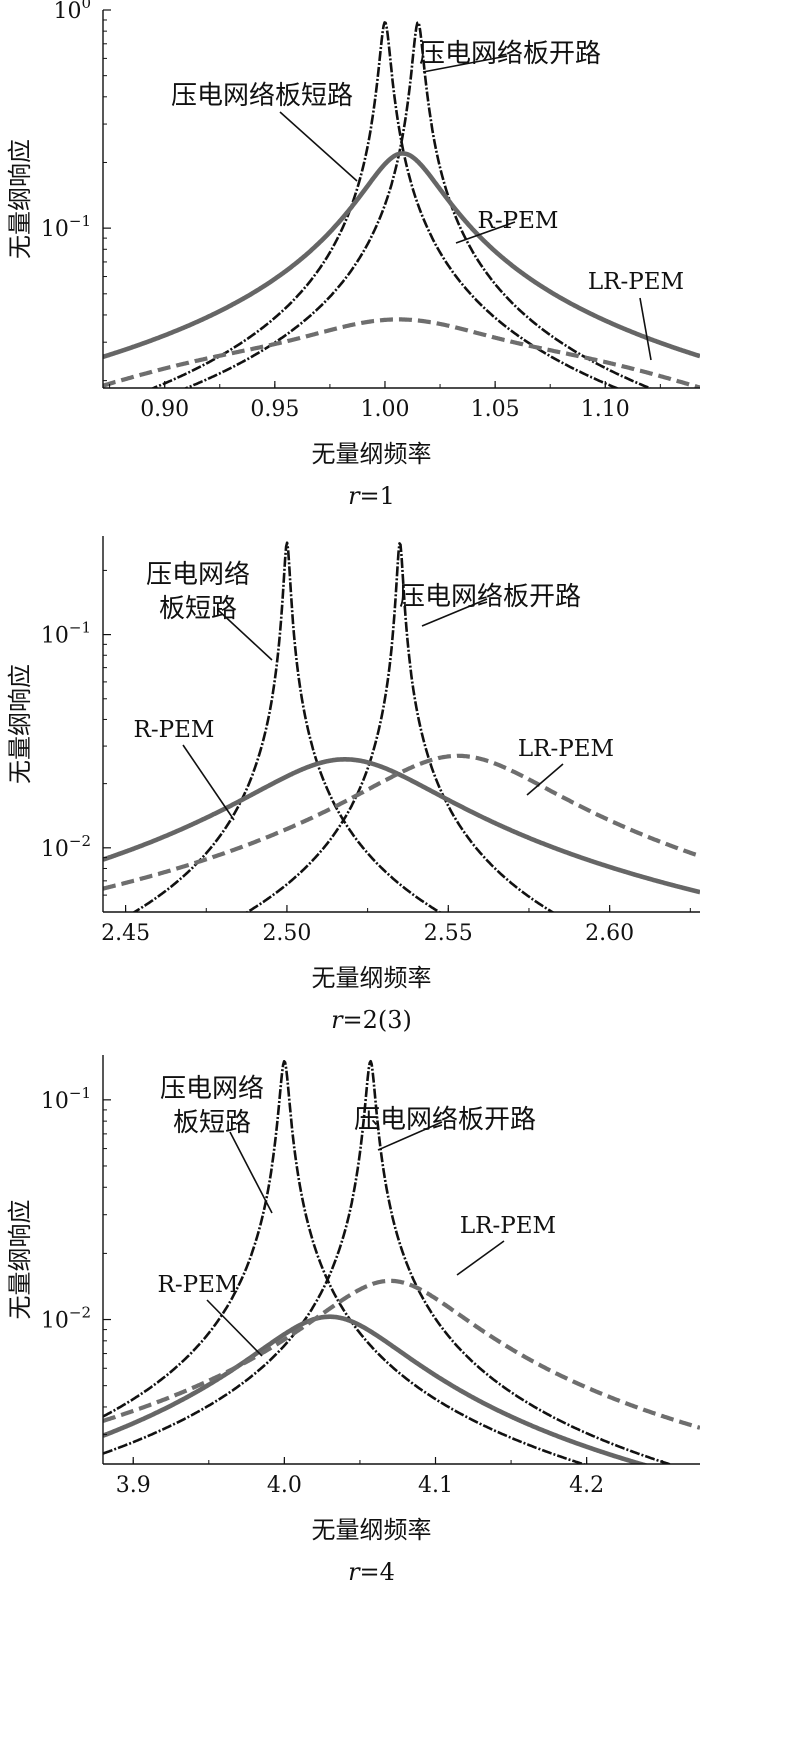  I want to click on x-tick-label: 2.45, so click(125, 933).